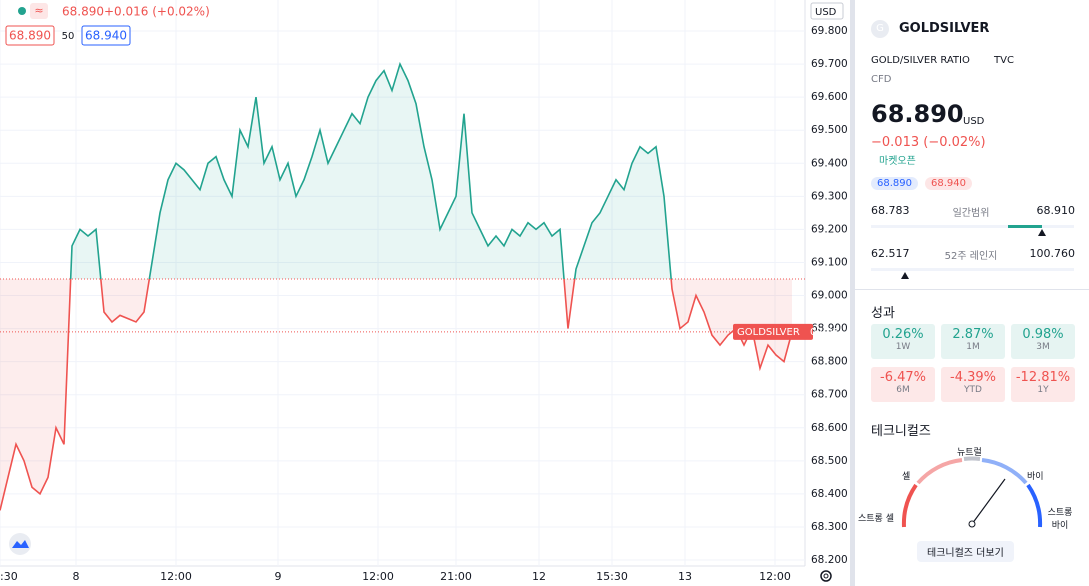 The height and width of the screenshot is (586, 1089). What do you see at coordinates (876, 519) in the screenshot?
I see `gauge-label: 스트롱 셀` at bounding box center [876, 519].